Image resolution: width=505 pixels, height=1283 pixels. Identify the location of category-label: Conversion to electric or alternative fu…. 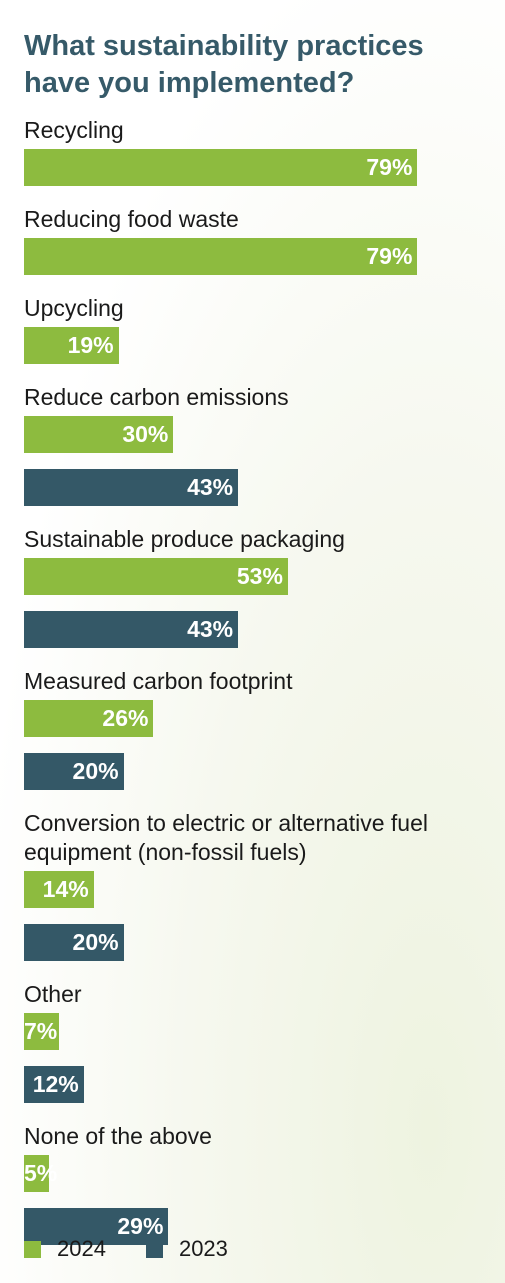
(226, 837).